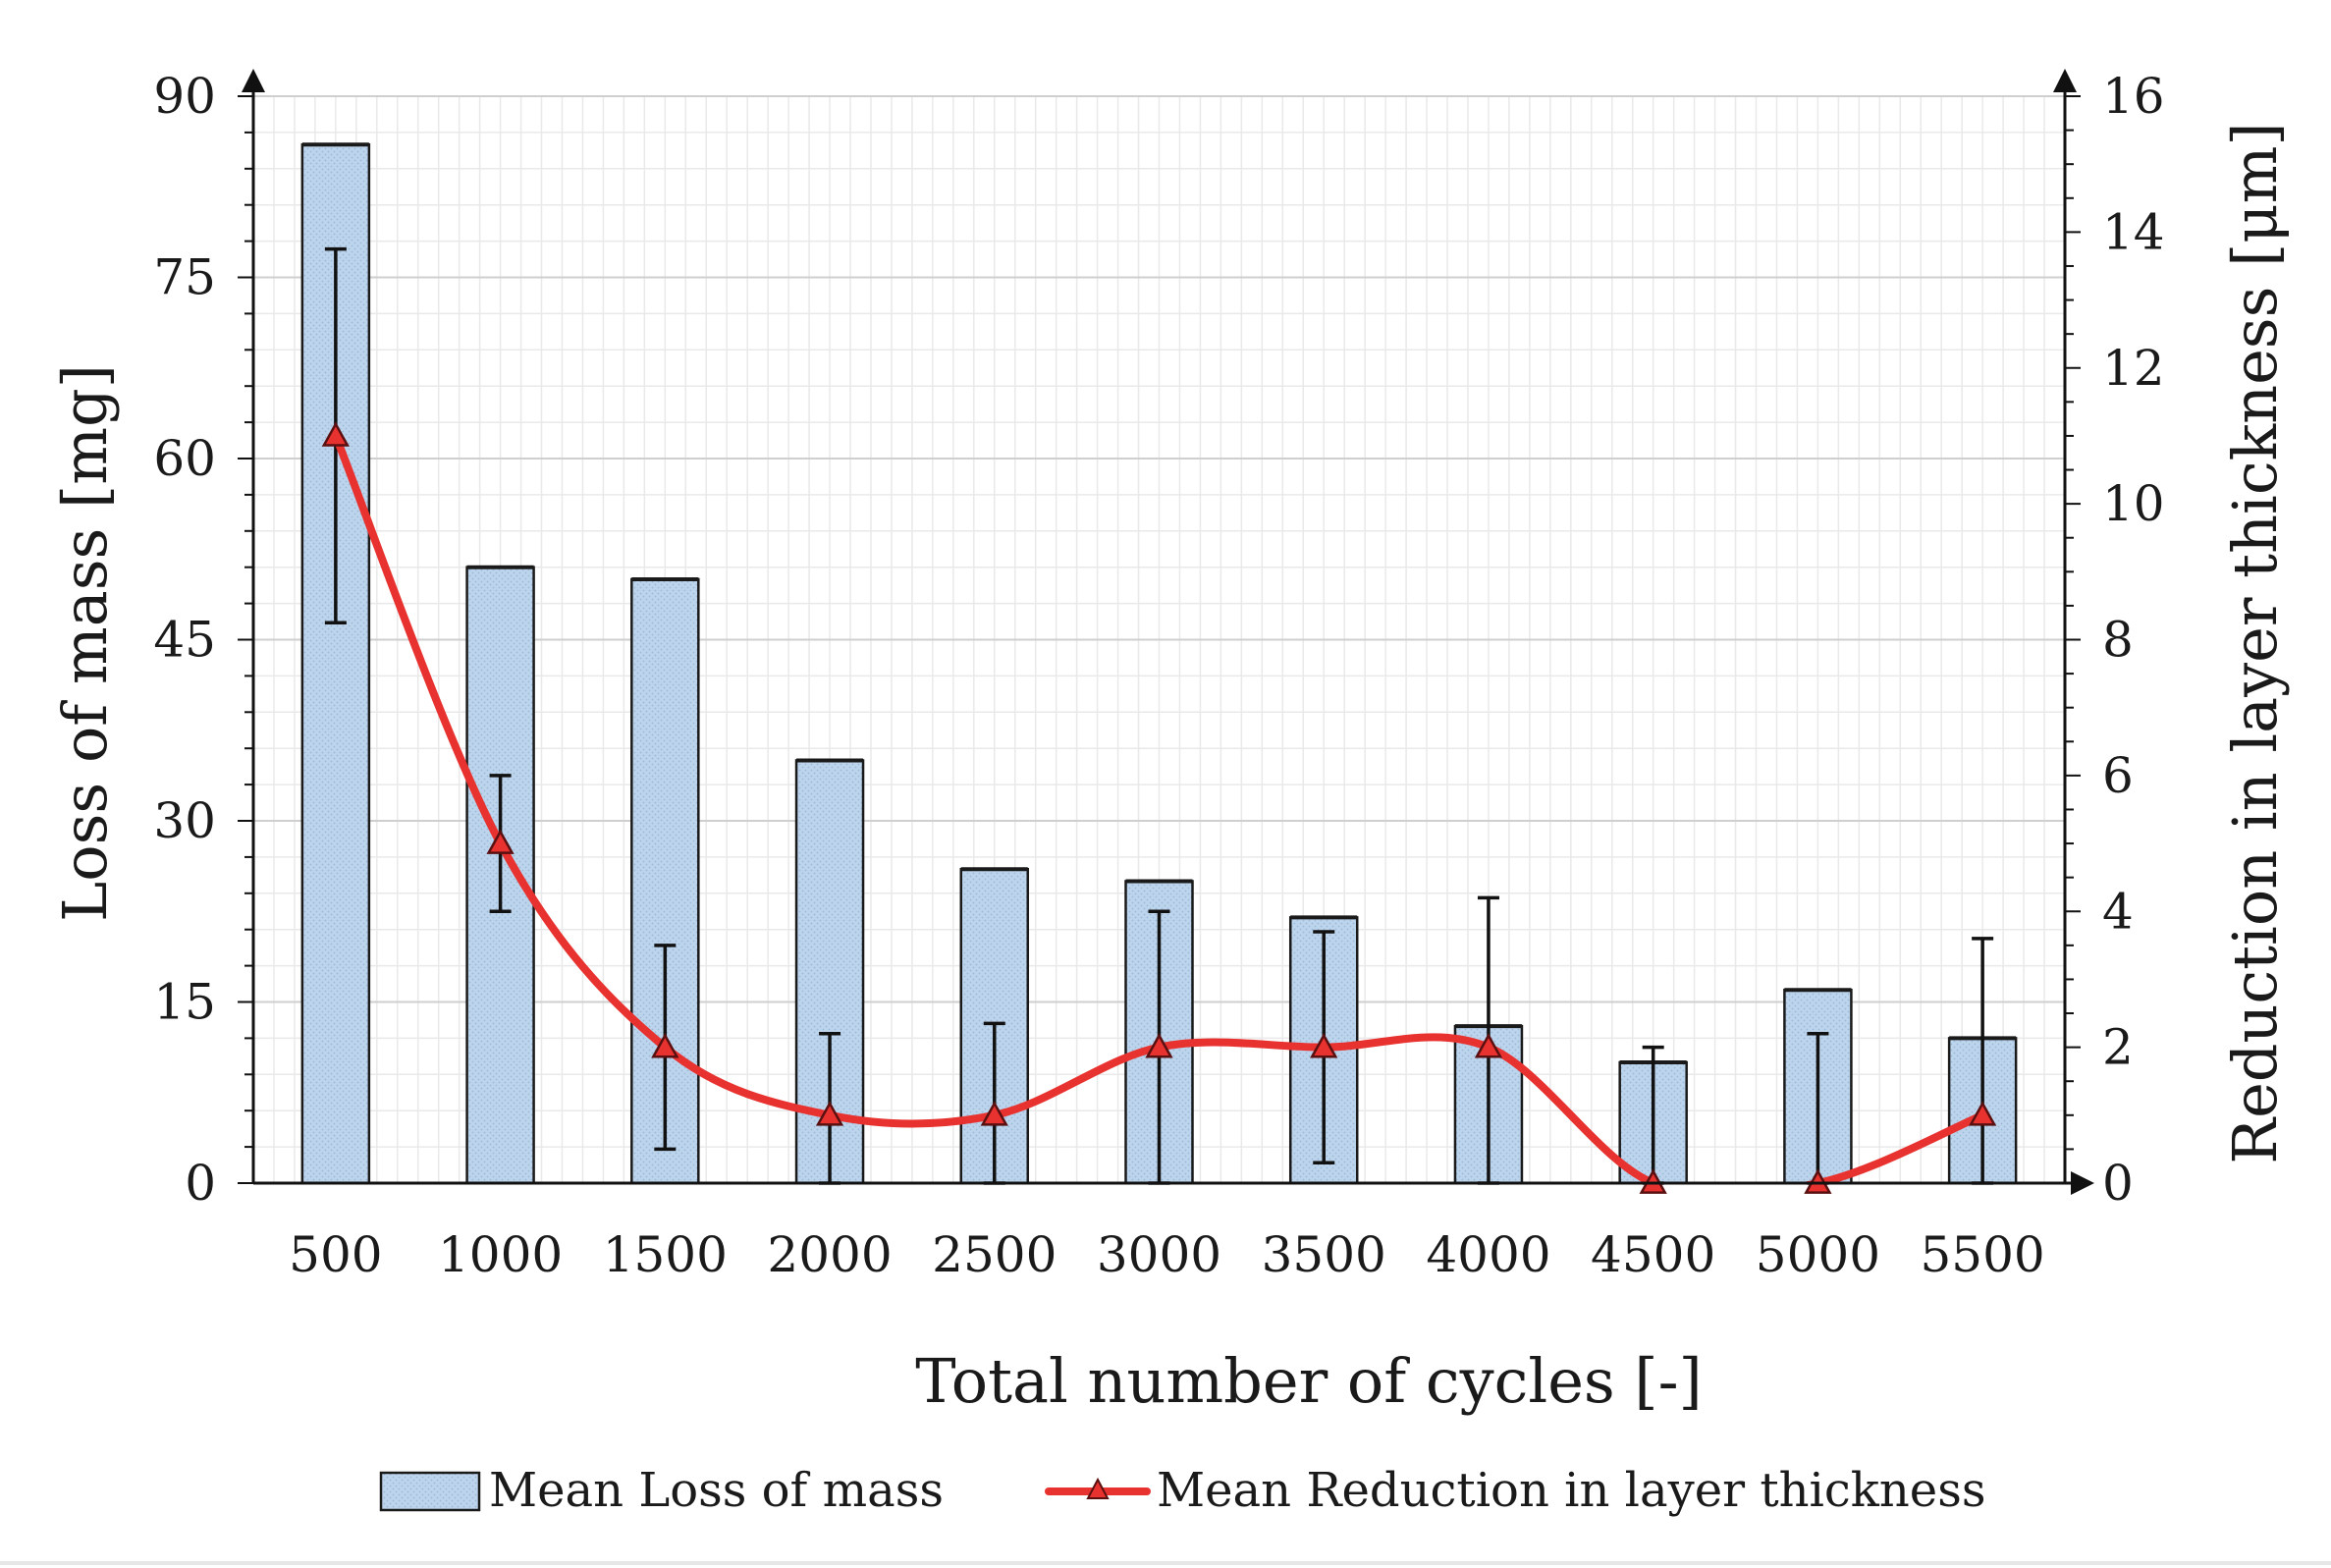 This screenshot has width=2331, height=1568. I want to click on y-axis-right-title: Reduction in layer thickness [μm], so click(2255, 642).